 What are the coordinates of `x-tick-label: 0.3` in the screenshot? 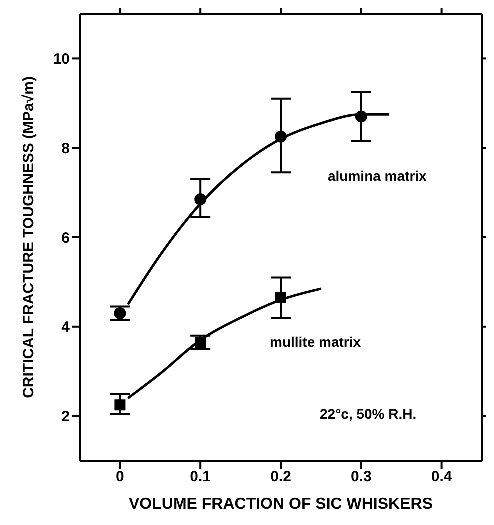 It's located at (361, 477).